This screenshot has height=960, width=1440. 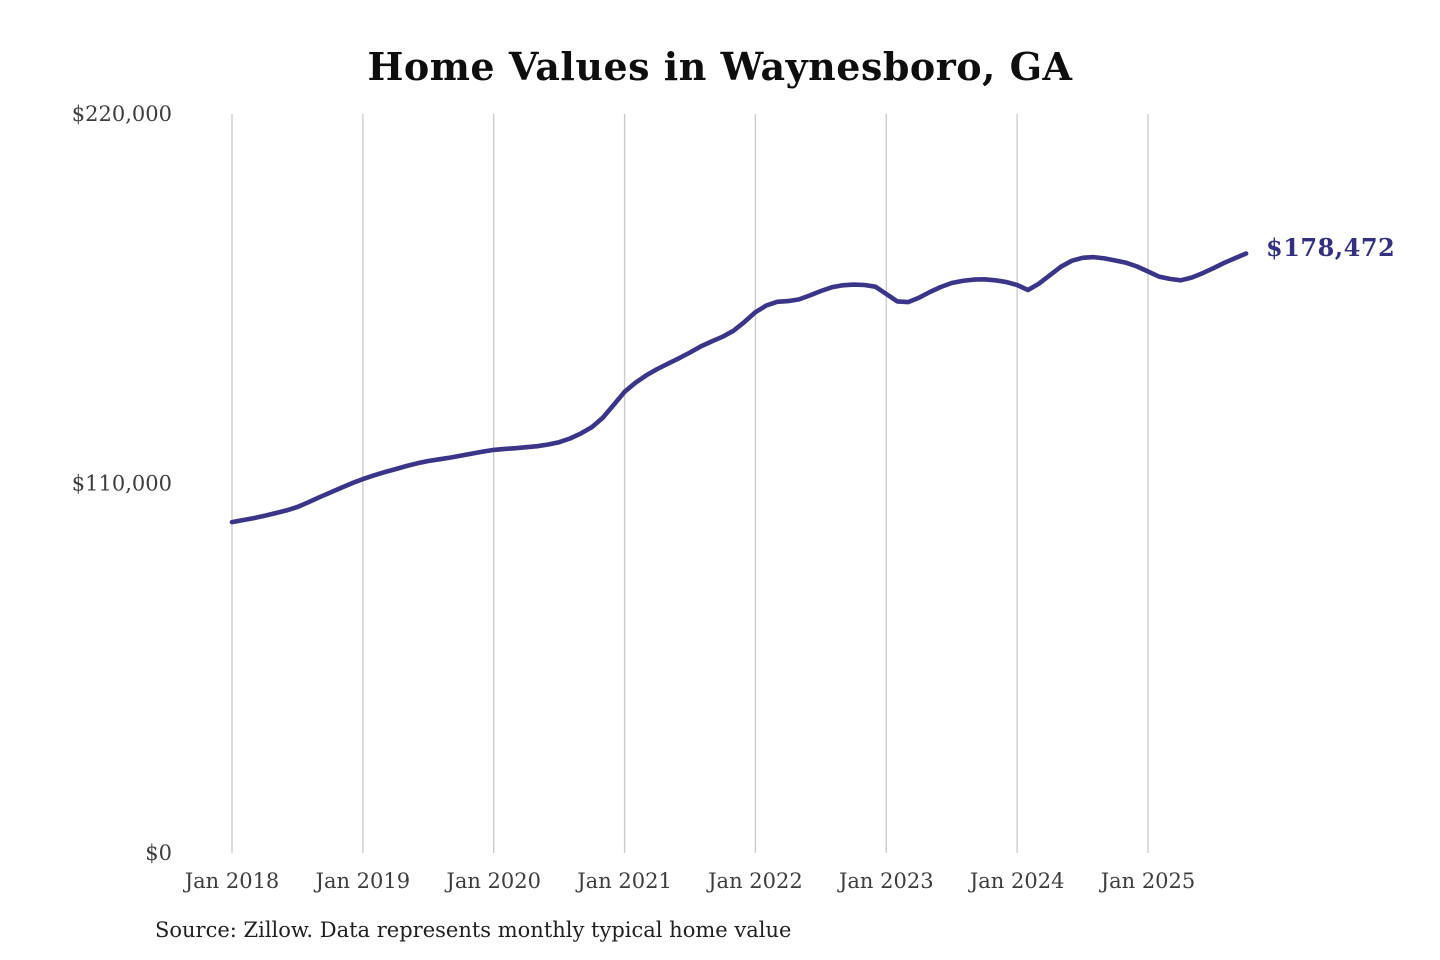 What do you see at coordinates (122, 114) in the screenshot?
I see `y-tick-220000: $220,000` at bounding box center [122, 114].